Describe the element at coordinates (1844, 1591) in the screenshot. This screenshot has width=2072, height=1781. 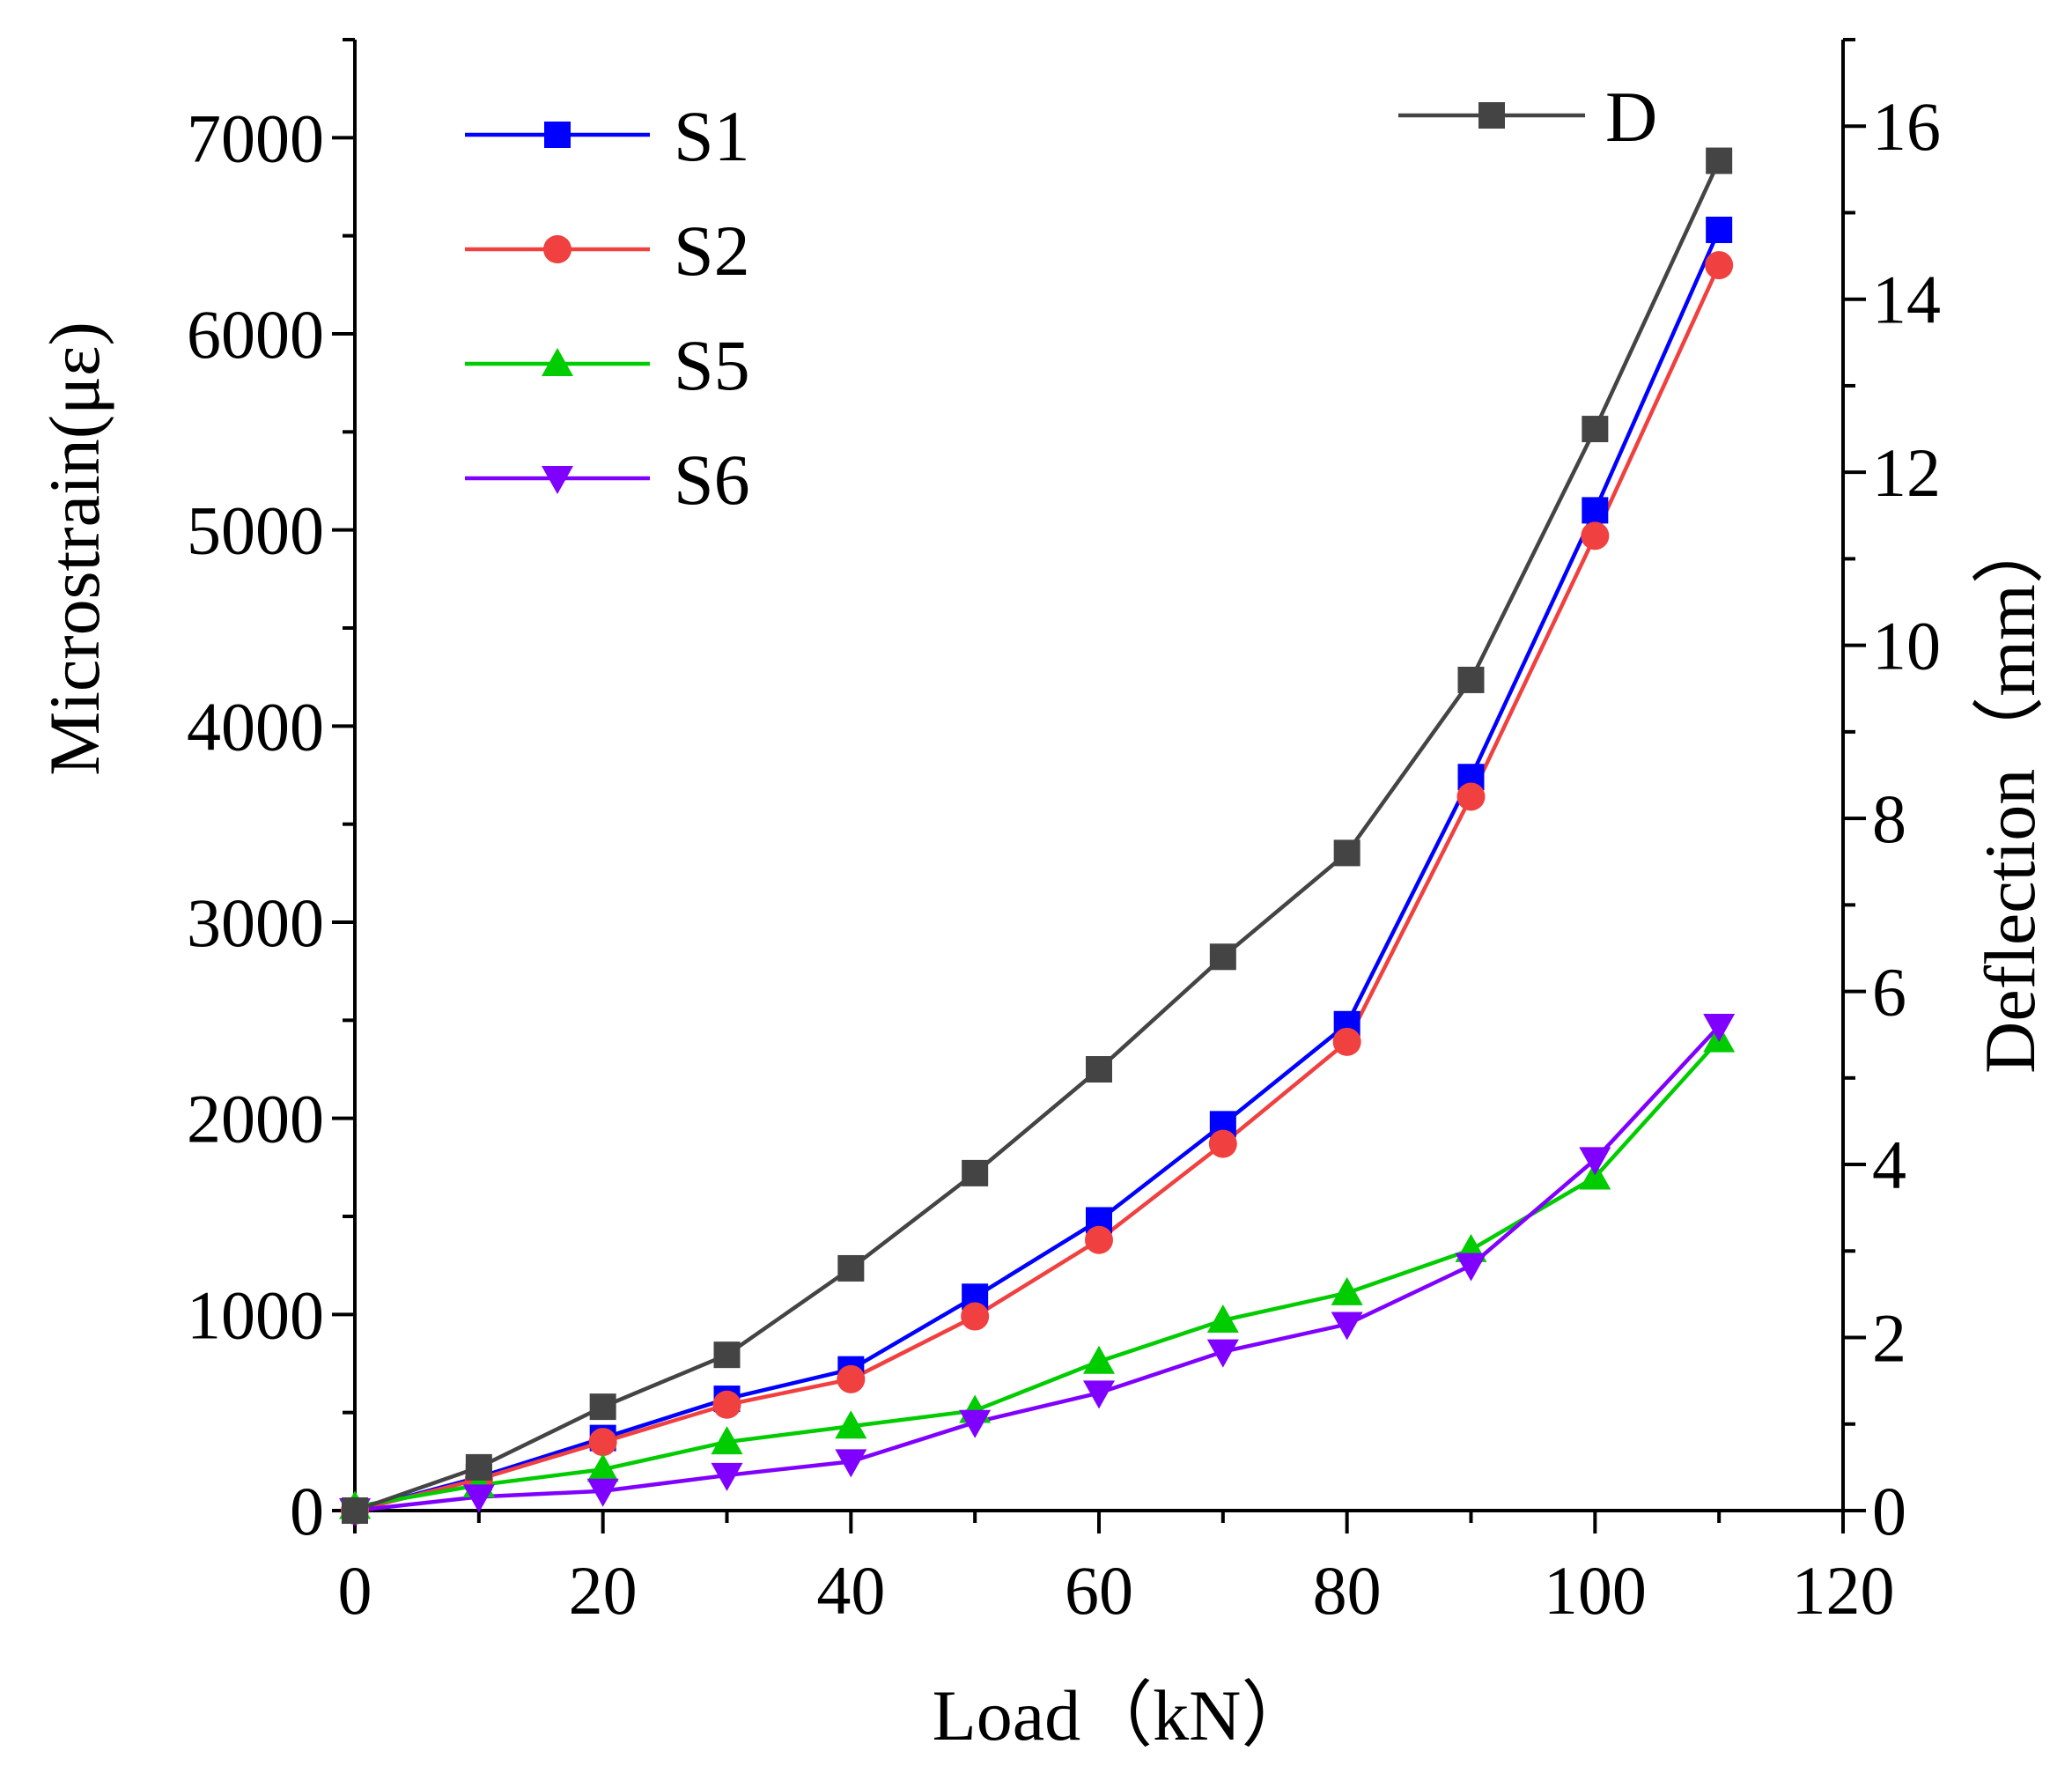
I see `x-tick-label: 120` at that location.